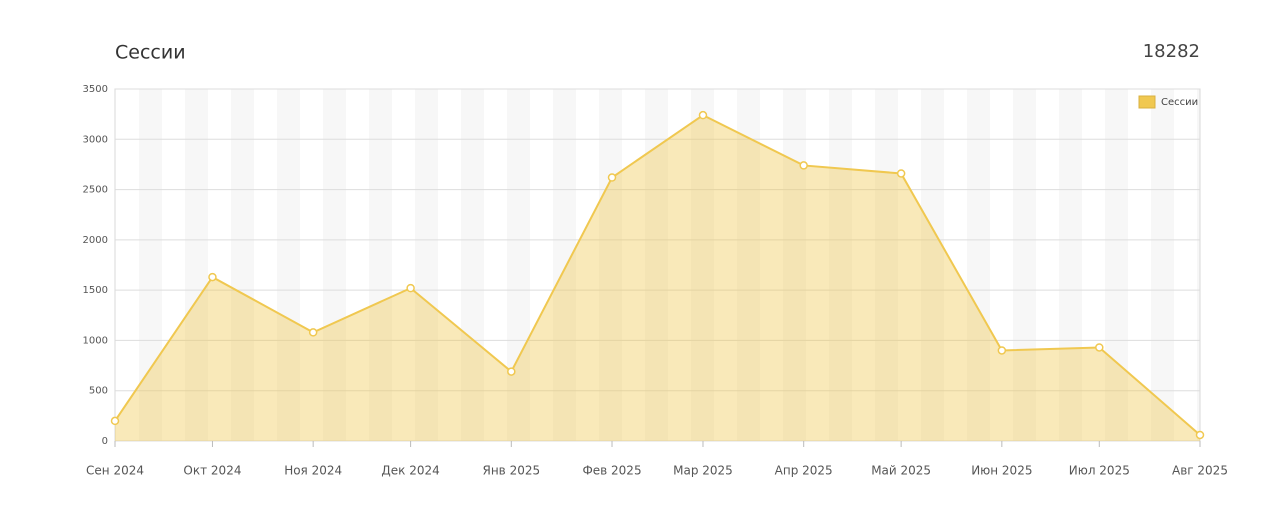  What do you see at coordinates (95, 290) in the screenshot?
I see `y-tick-label: 1500` at bounding box center [95, 290].